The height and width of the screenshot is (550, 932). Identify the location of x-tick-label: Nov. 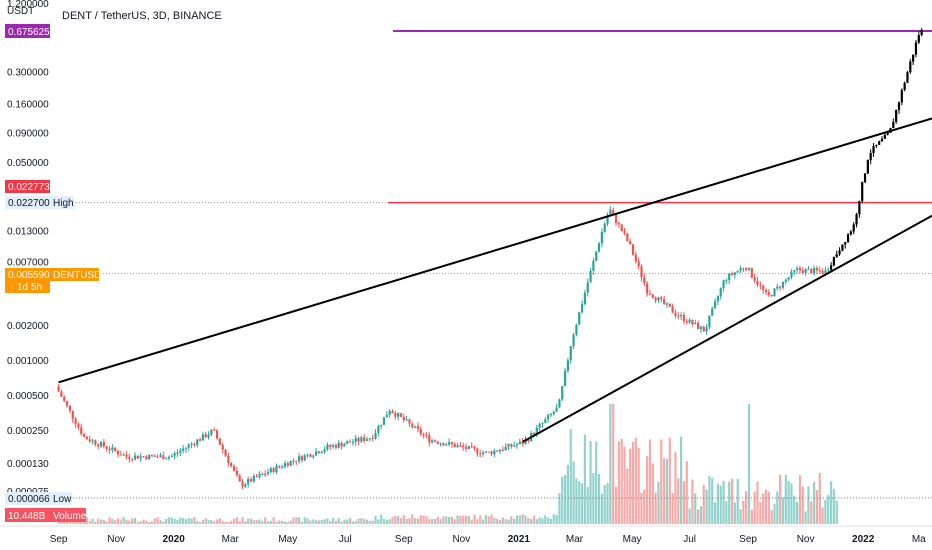
(461, 539).